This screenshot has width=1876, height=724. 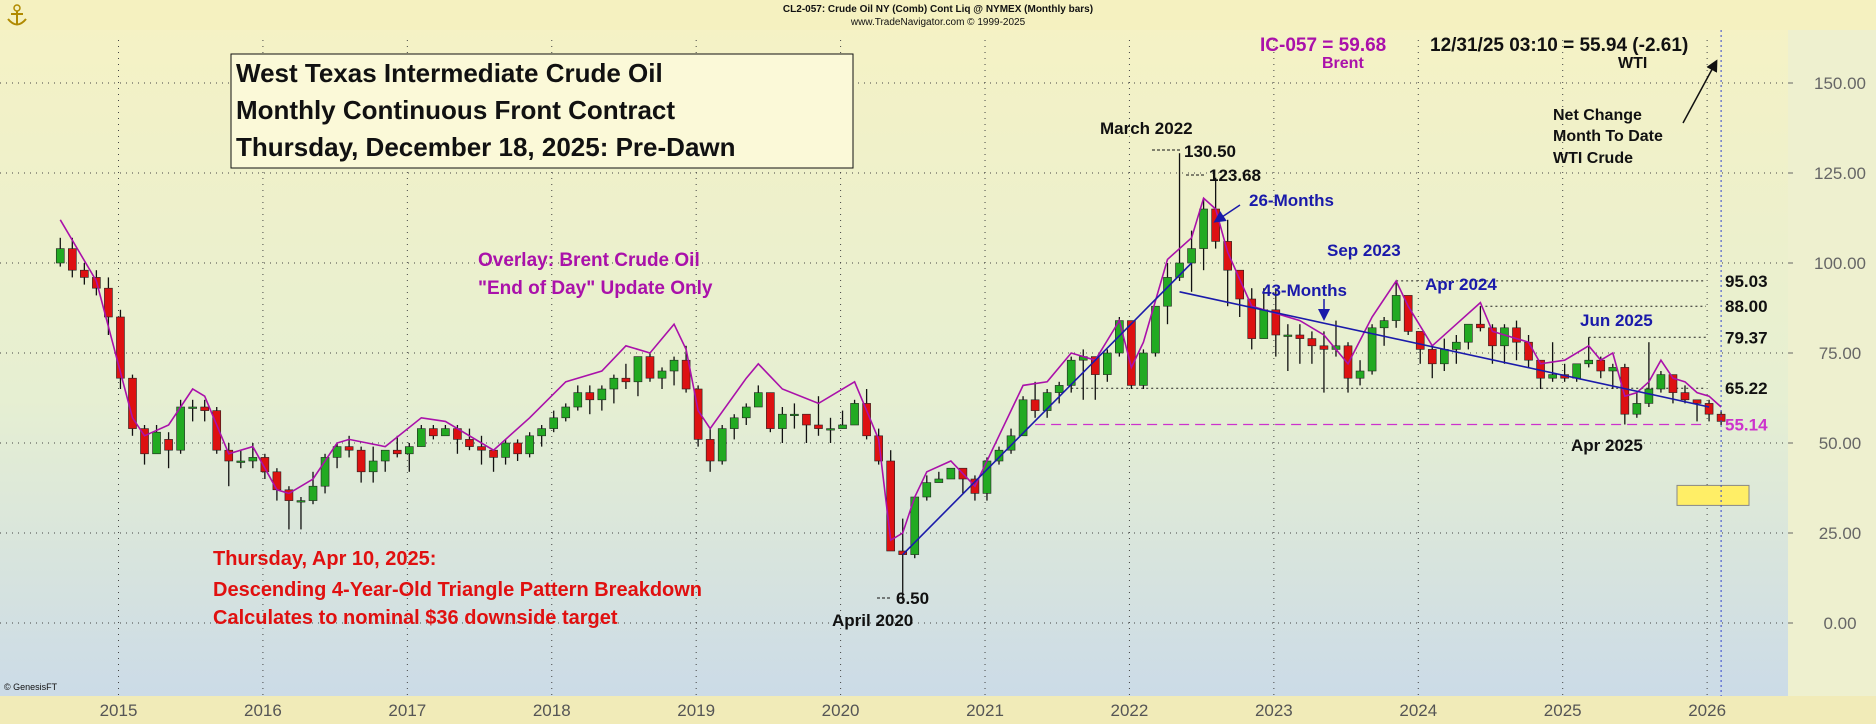 What do you see at coordinates (1274, 710) in the screenshot?
I see `x-tick-label: 2023` at bounding box center [1274, 710].